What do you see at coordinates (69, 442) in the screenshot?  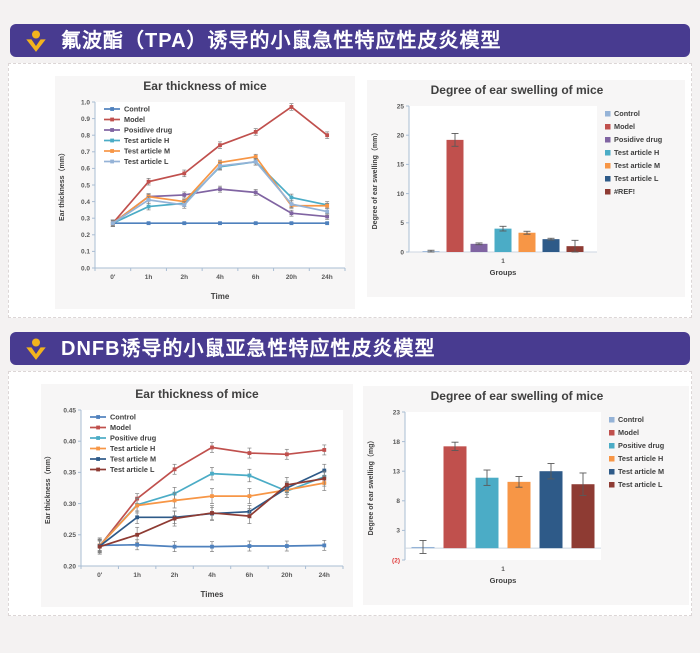 I see `y-tick-label: 0.40` at bounding box center [69, 442].